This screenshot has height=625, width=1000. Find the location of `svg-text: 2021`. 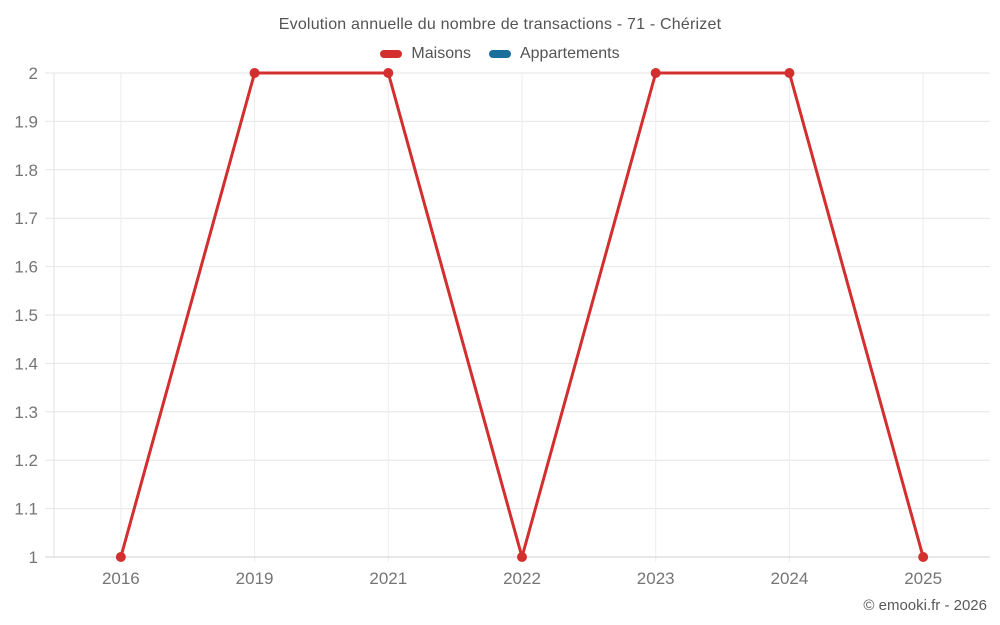

svg-text: 2021 is located at coordinates (388, 578).